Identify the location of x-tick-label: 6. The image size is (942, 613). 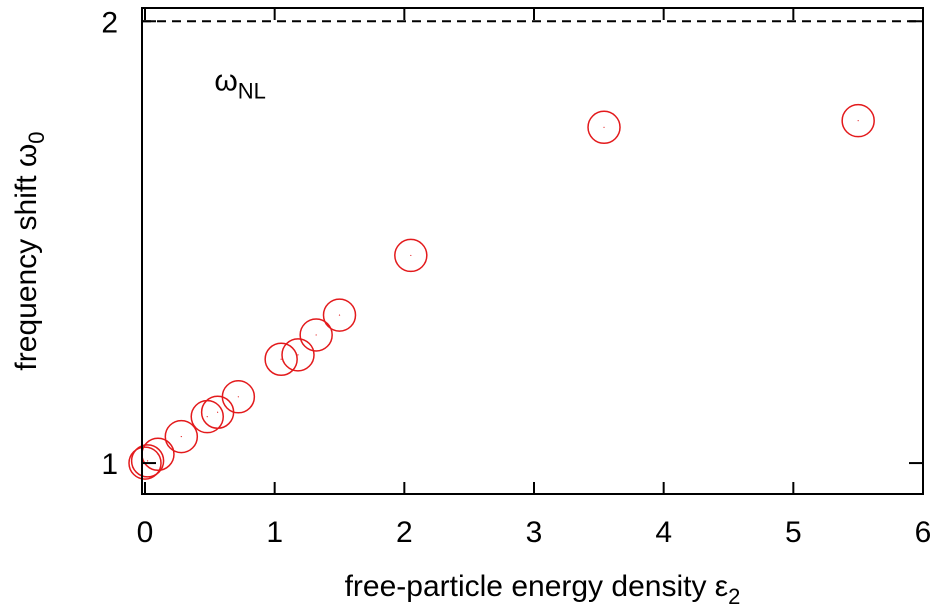
(923, 532).